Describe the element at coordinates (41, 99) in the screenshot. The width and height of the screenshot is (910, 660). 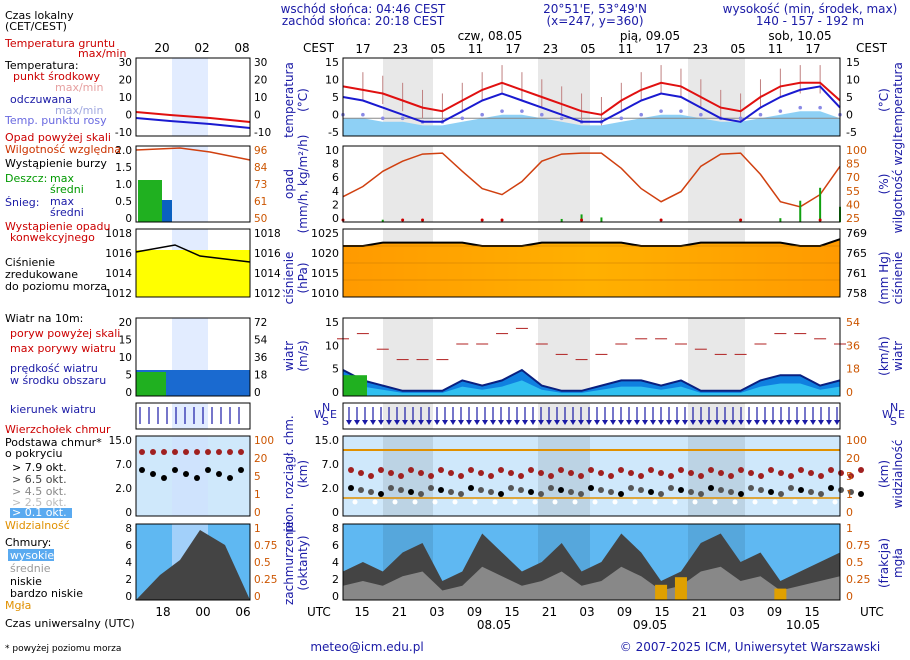
I see `lg-odczuwana: odczuwana` at that location.